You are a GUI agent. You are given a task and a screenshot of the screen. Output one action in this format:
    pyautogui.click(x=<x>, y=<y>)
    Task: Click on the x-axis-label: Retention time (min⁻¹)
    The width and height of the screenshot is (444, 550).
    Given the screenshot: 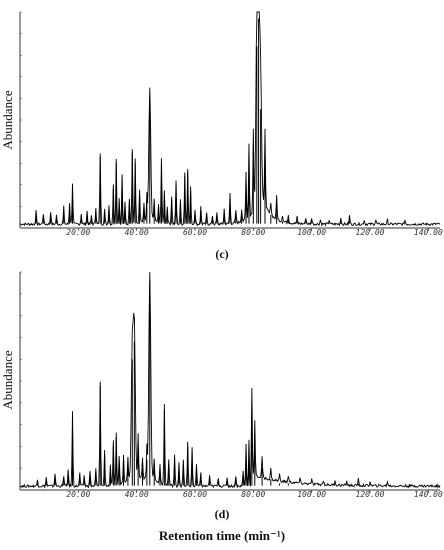 What is the action you would take?
    pyautogui.click(x=222, y=535)
    